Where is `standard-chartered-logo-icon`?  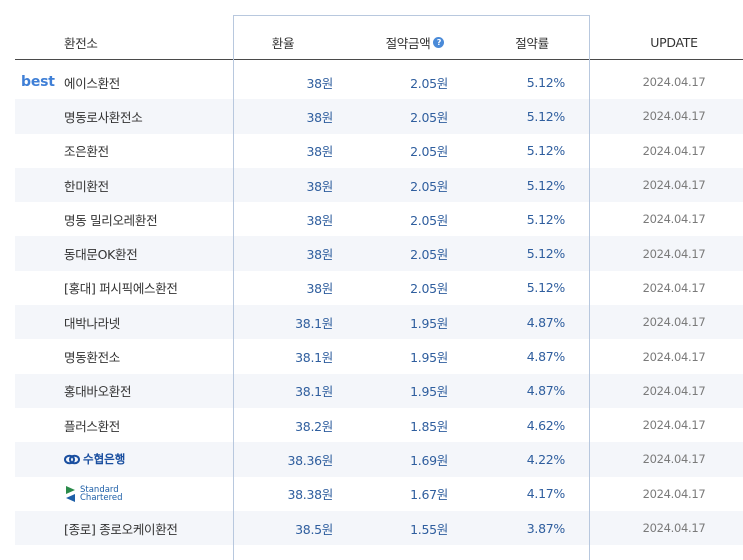 standard-chartered-logo-icon is located at coordinates (70, 493).